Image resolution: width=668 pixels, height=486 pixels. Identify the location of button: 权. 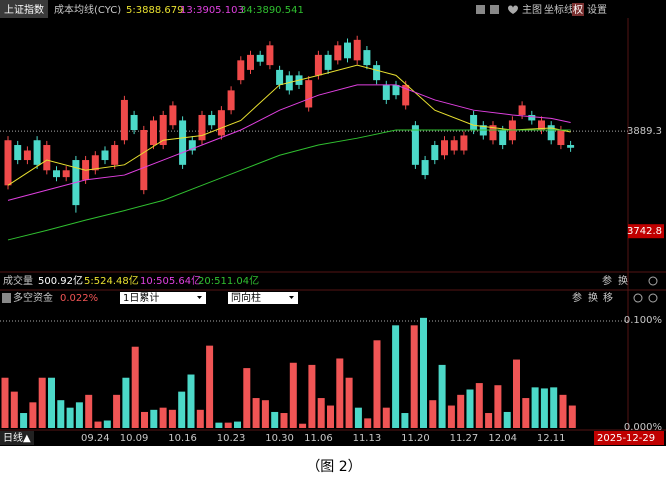
(578, 9).